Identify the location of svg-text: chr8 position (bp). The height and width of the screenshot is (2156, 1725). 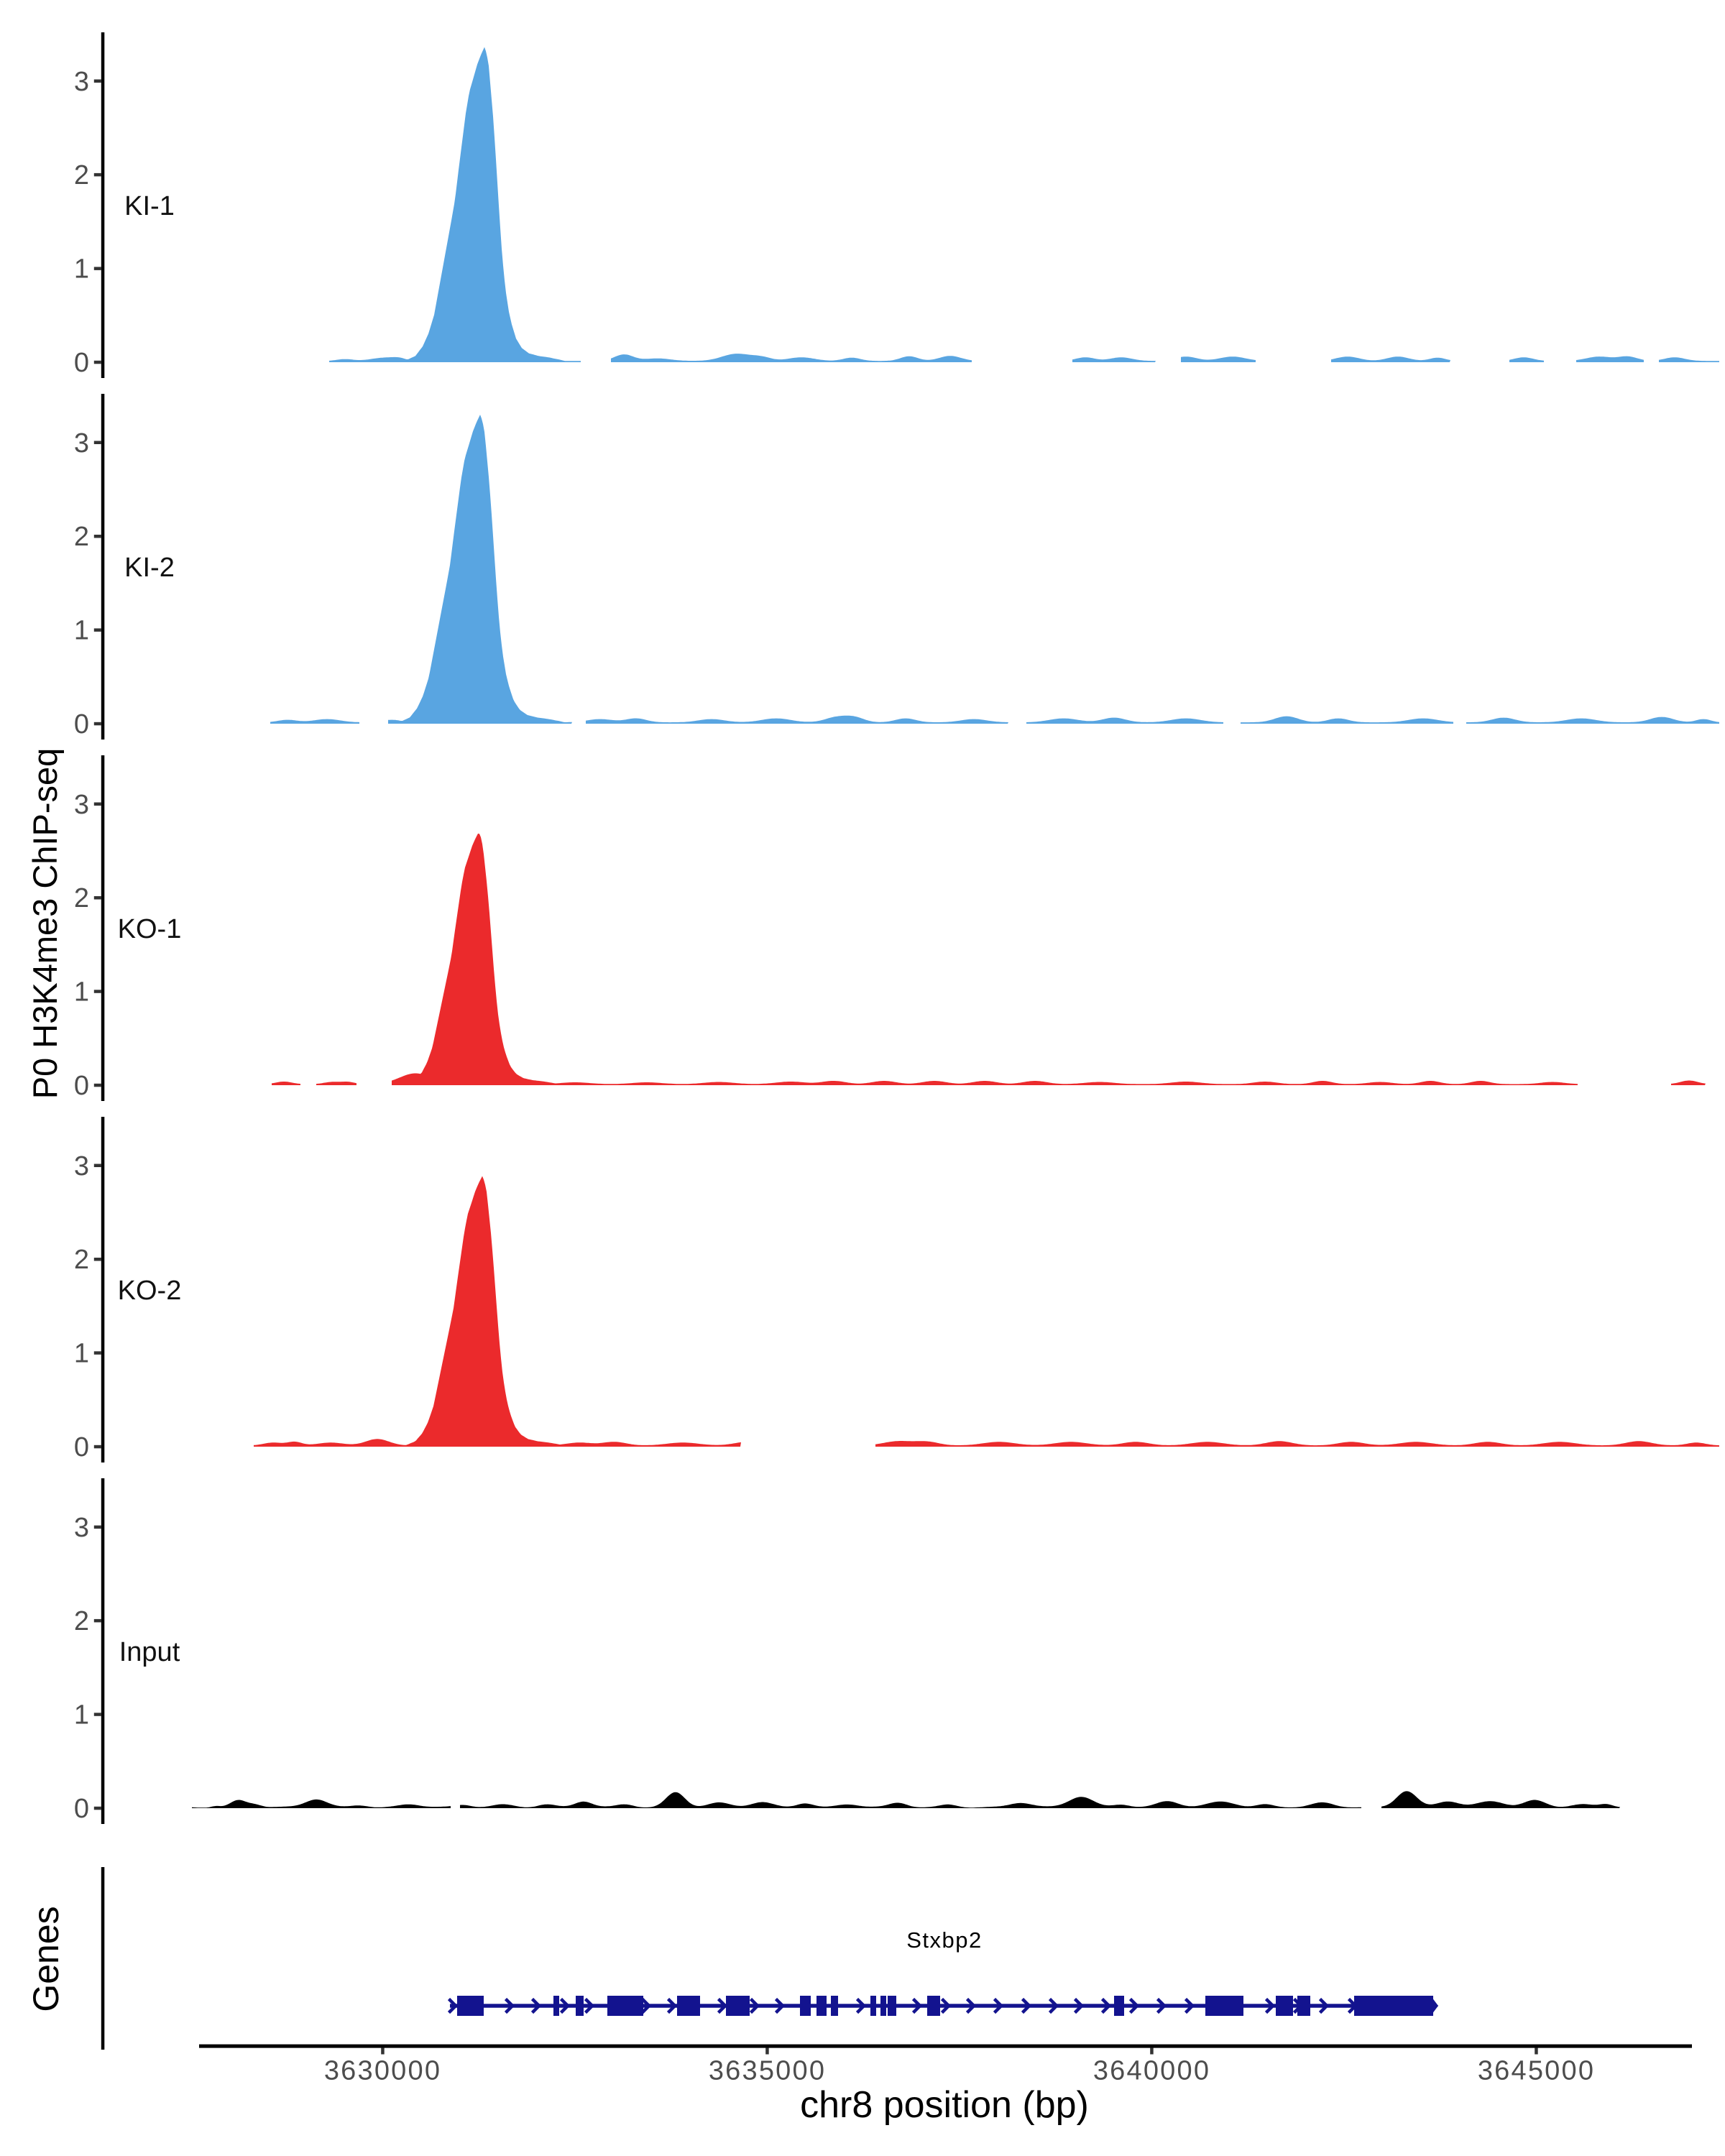
(944, 2105).